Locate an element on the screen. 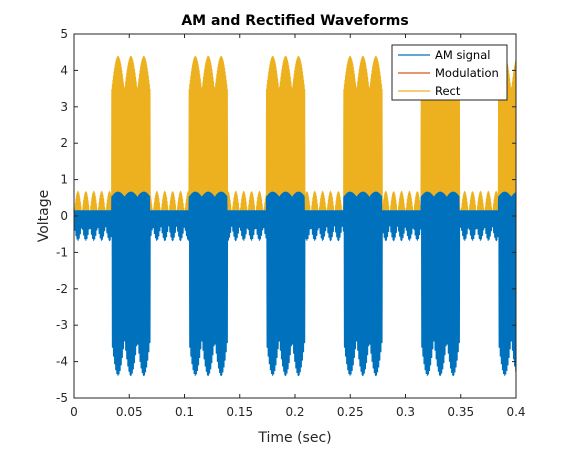  y-tick-label: 1 is located at coordinates (64, 180).